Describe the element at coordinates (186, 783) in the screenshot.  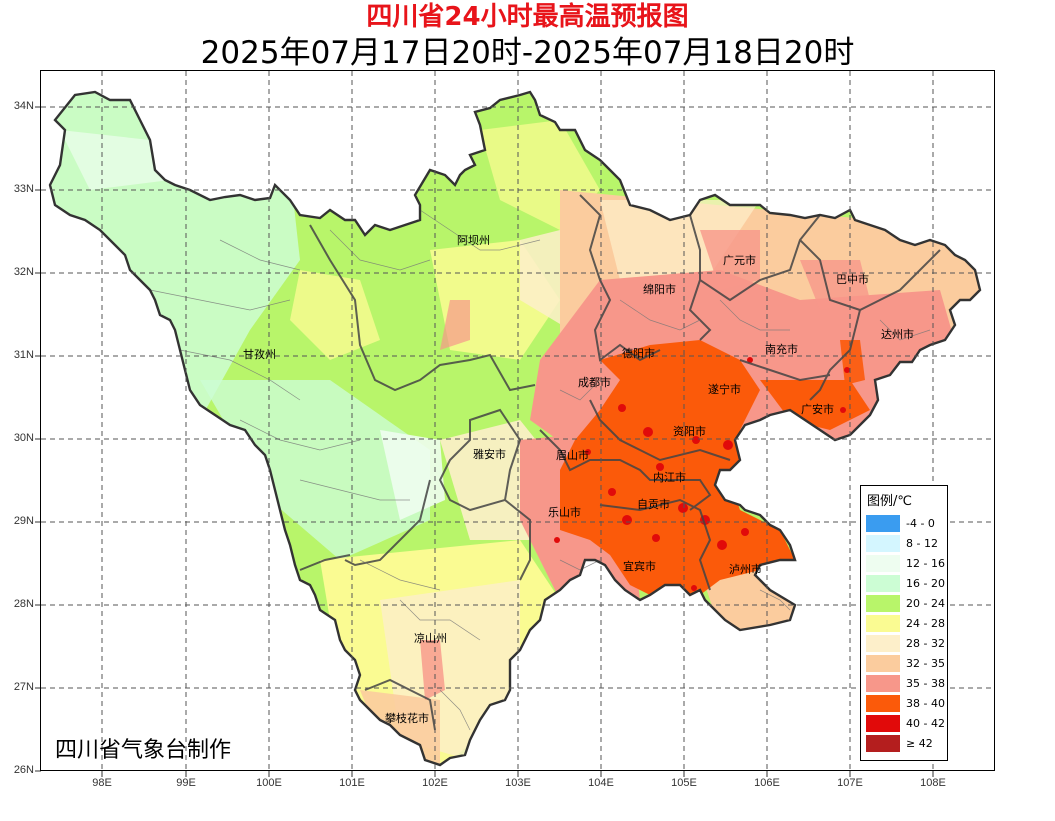
I see `lon-tick-99e: 99E` at that location.